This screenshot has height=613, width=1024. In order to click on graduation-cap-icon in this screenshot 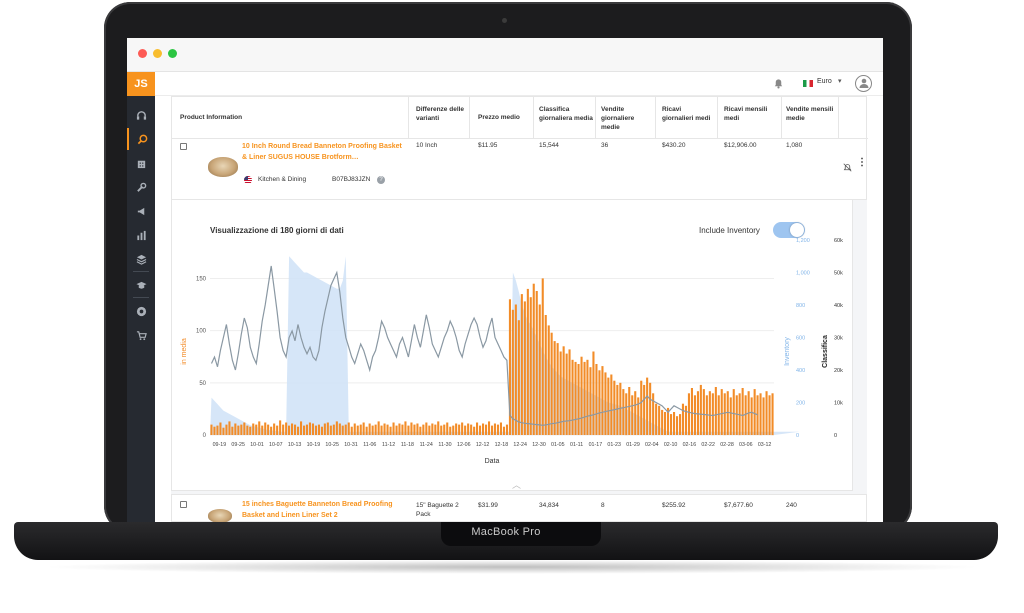, I will do `click(141, 285)`.